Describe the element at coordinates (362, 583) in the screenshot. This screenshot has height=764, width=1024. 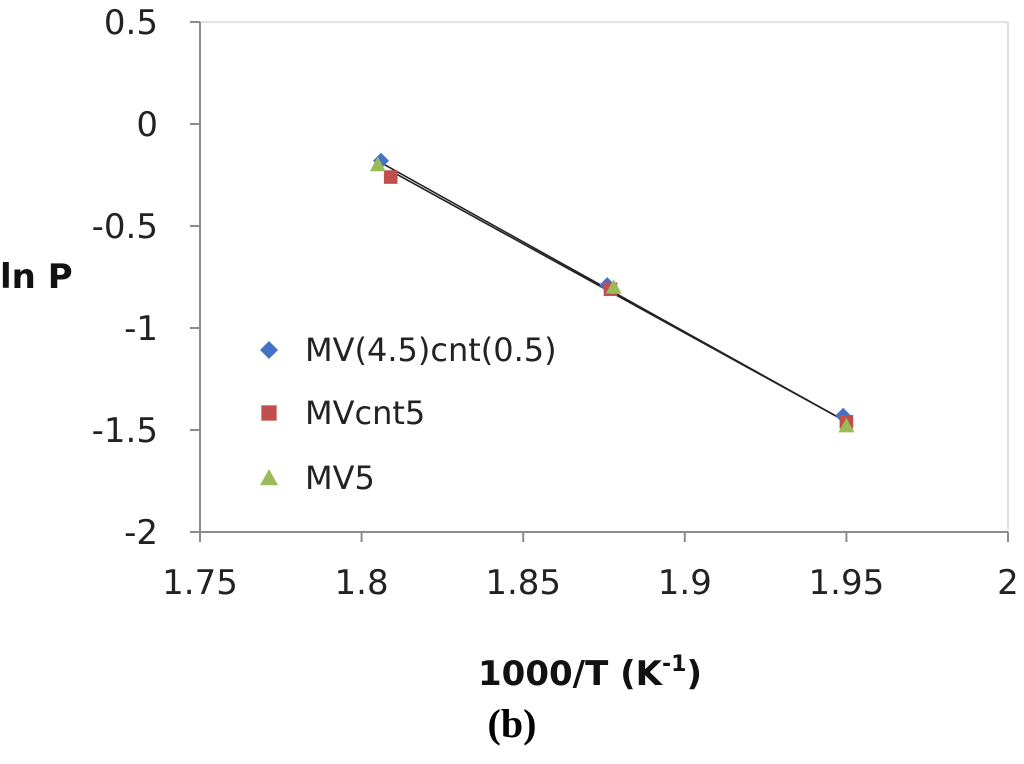
I see `x-tick-label: 1.8` at that location.